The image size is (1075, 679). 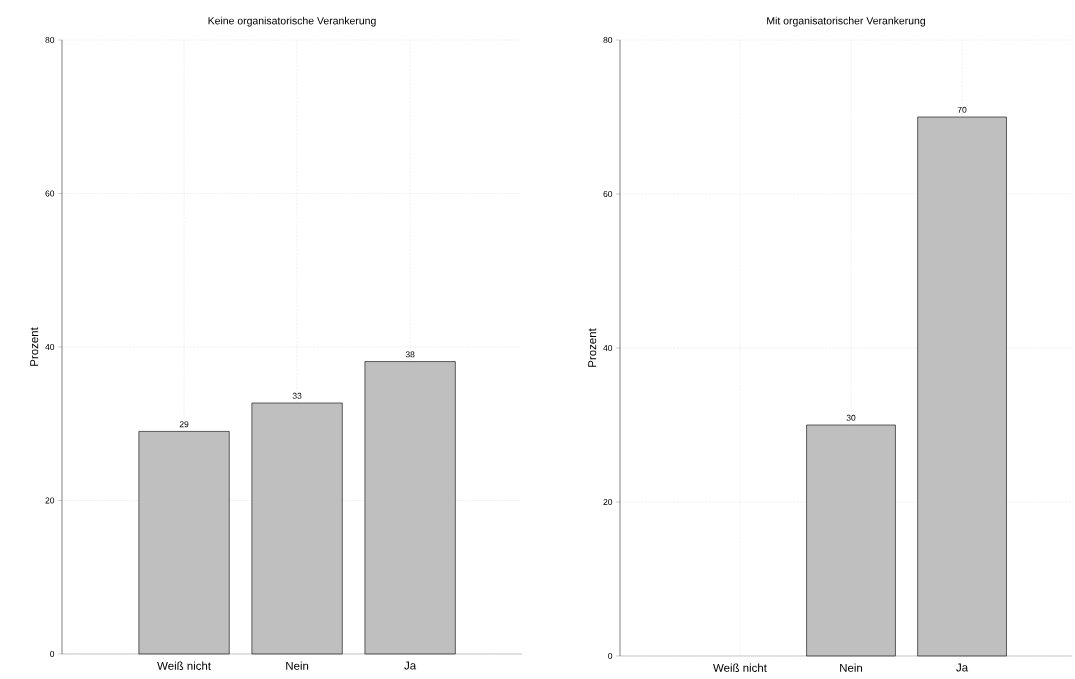 What do you see at coordinates (184, 424) in the screenshot?
I see `data-label: 29` at bounding box center [184, 424].